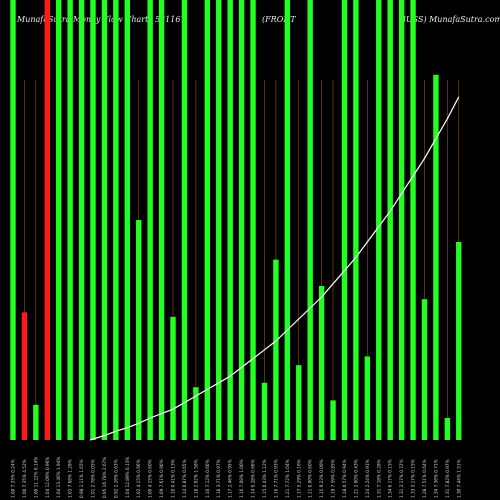  What do you see at coordinates (47, 477) in the screenshot?
I see `tick-label: 1.04 12.09% 0.96%` at bounding box center [47, 477].